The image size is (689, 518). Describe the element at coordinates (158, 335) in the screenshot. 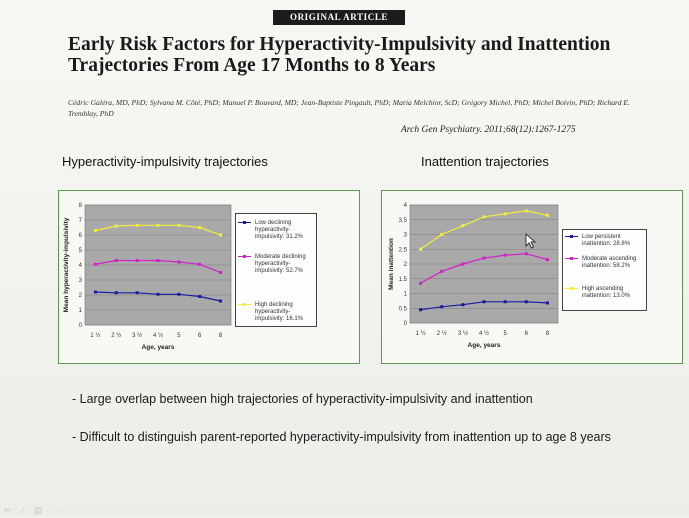

I see `x-tick-label: 4 ½` at that location.